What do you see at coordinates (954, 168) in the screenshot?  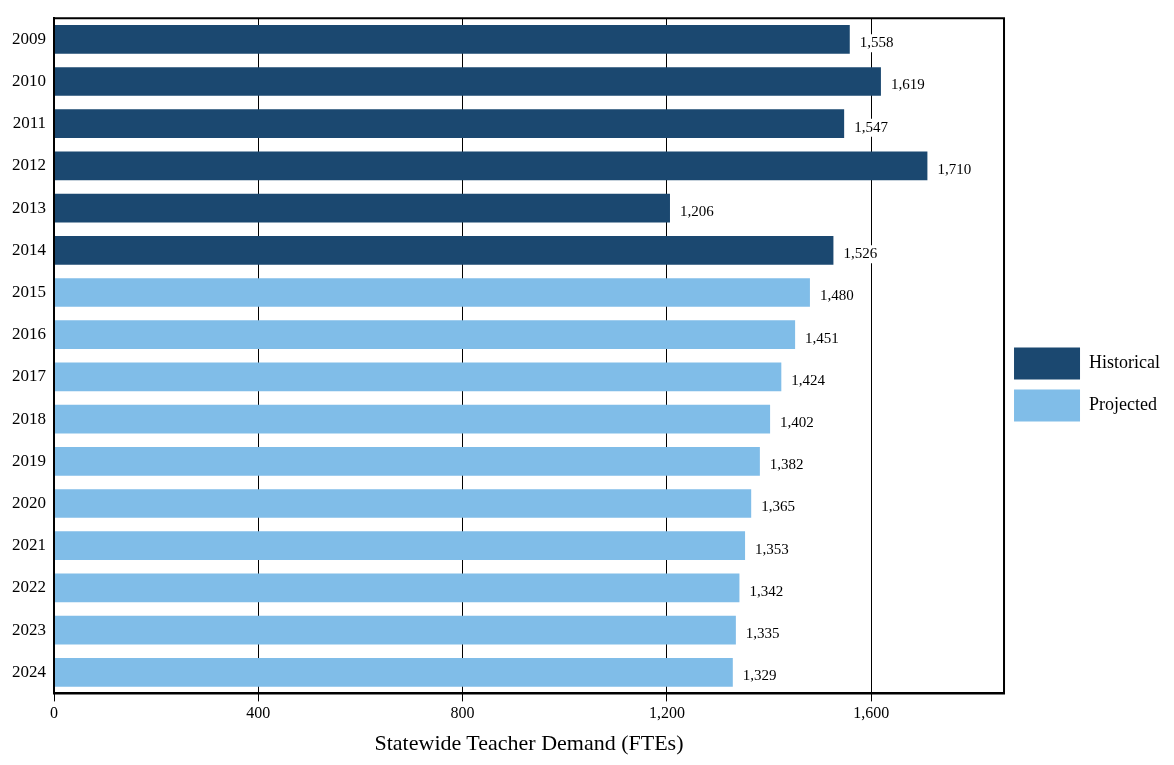 I see `data-label: 1,710` at bounding box center [954, 168].